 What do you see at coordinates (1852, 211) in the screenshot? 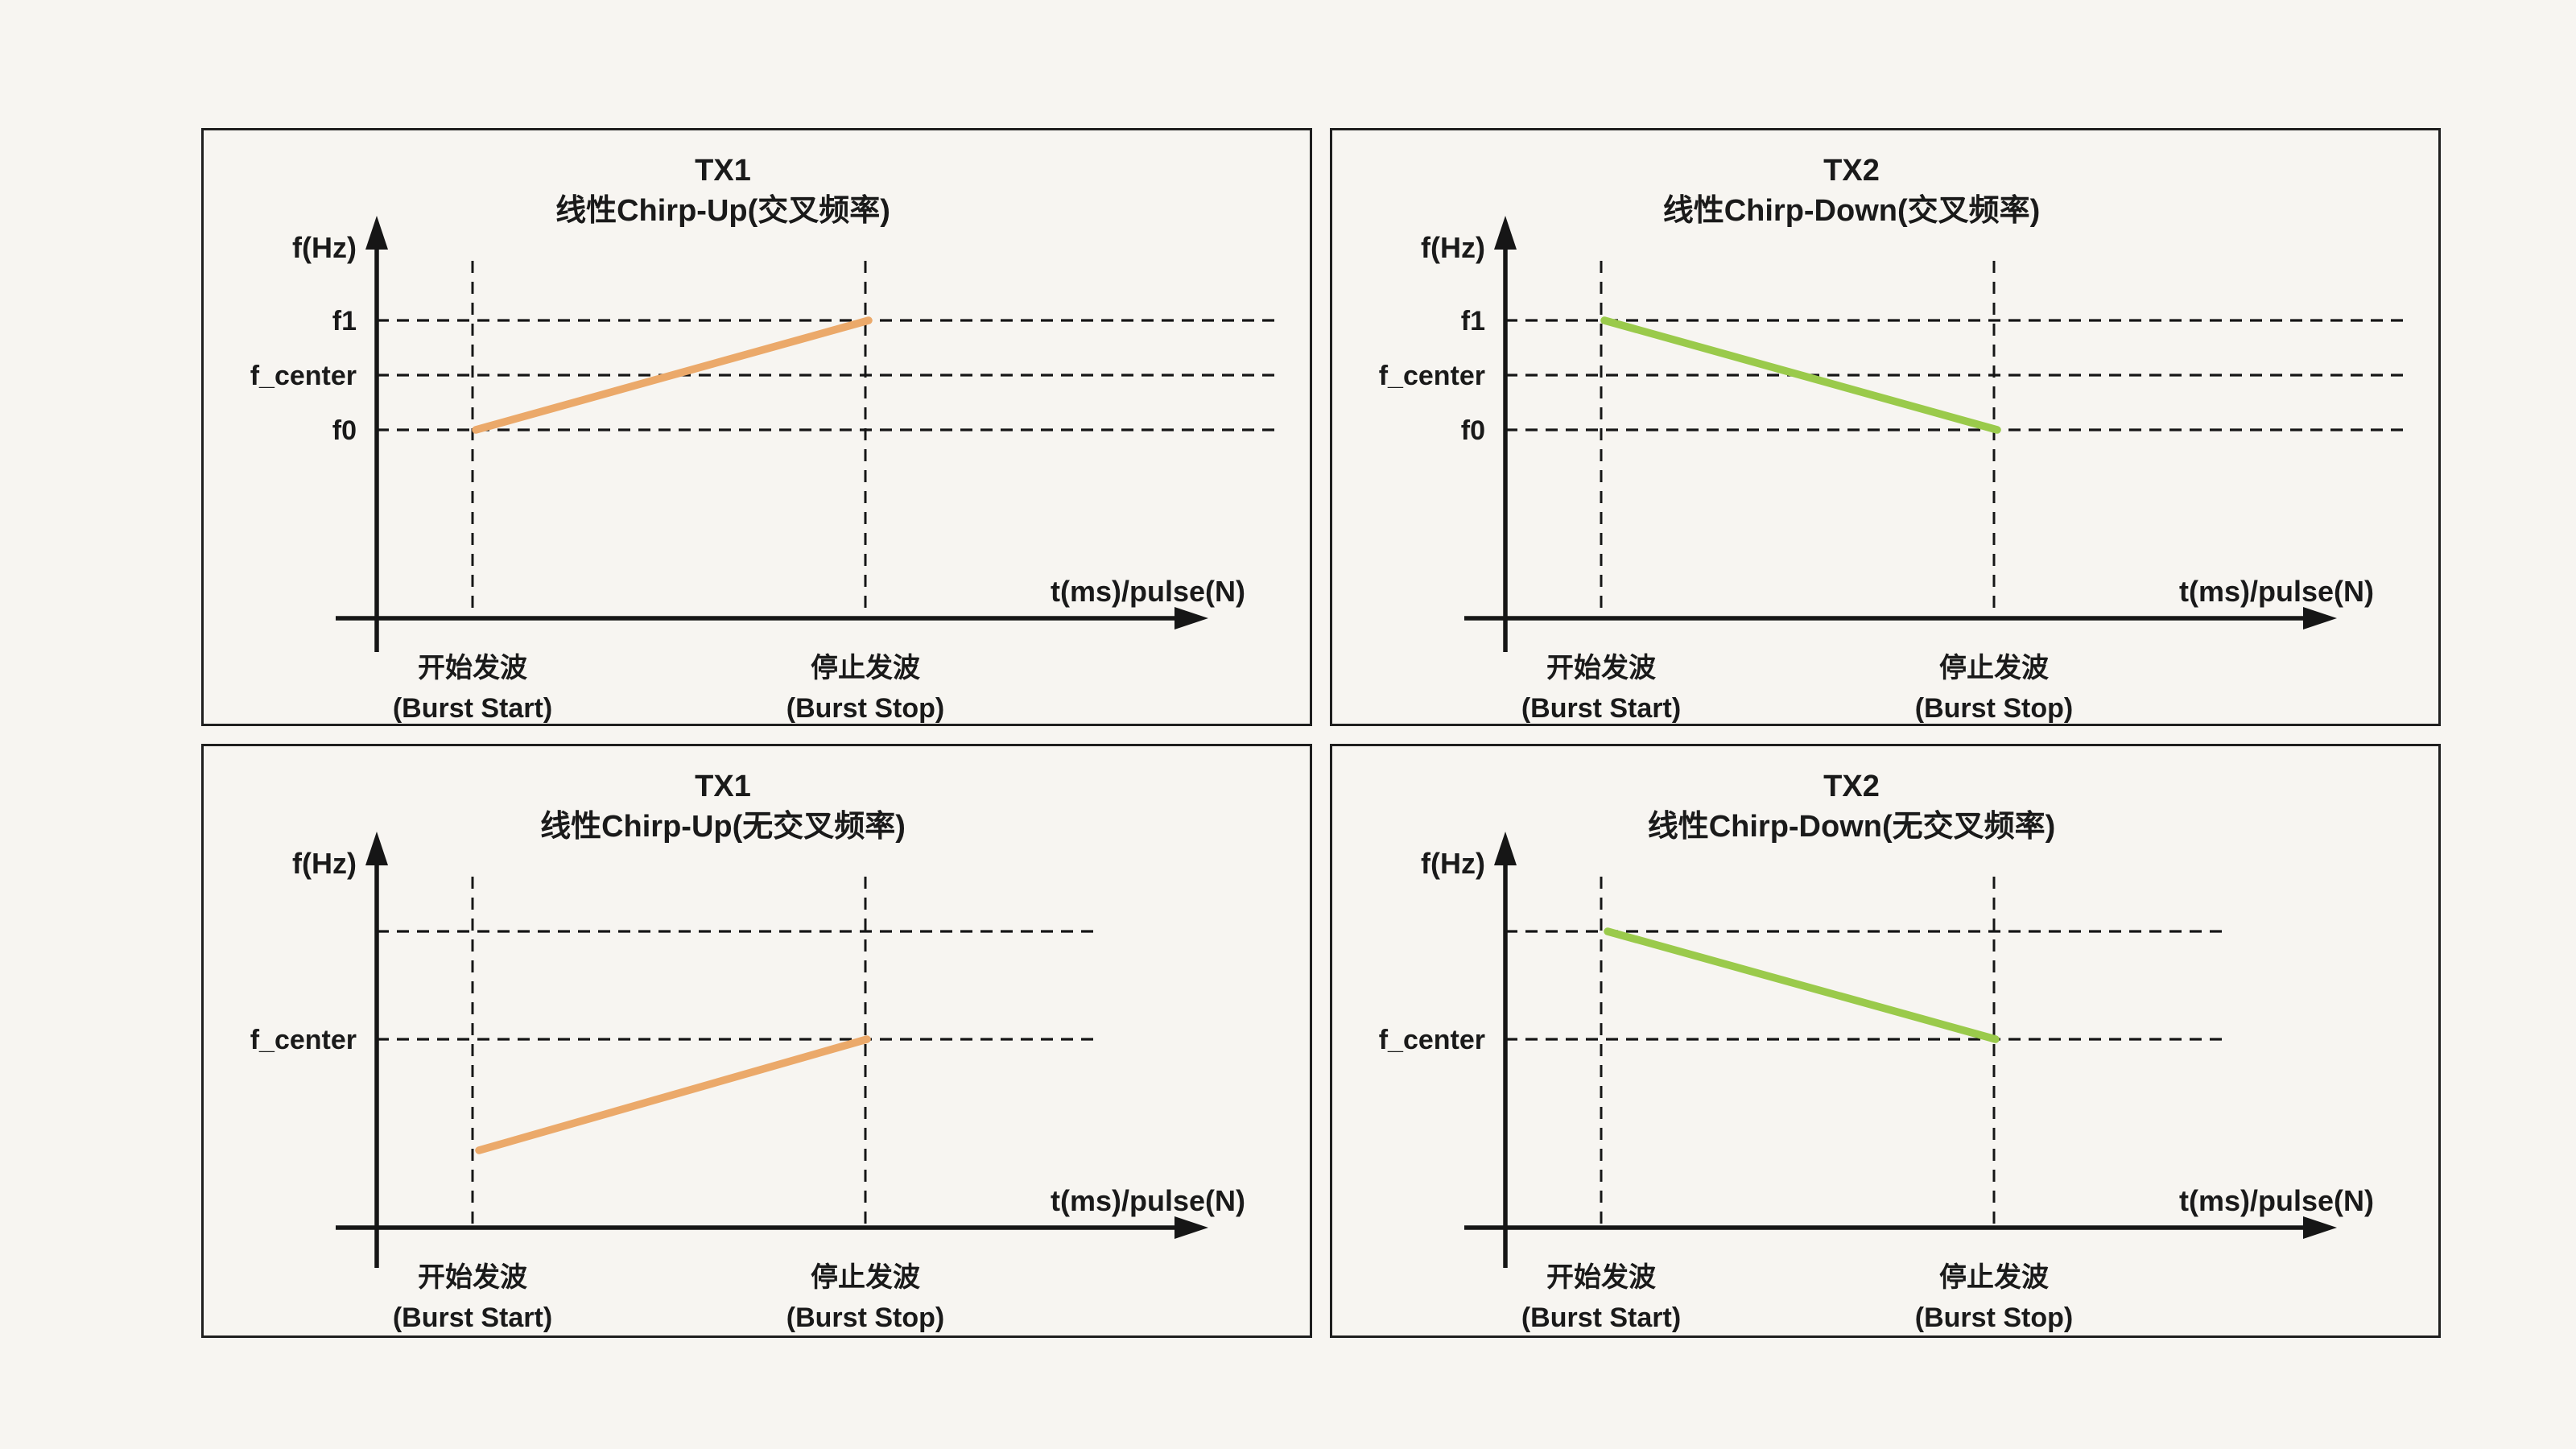
I see `panel-subtitle-chirp: 线性Chirp-Down(交叉频率)` at bounding box center [1852, 211].